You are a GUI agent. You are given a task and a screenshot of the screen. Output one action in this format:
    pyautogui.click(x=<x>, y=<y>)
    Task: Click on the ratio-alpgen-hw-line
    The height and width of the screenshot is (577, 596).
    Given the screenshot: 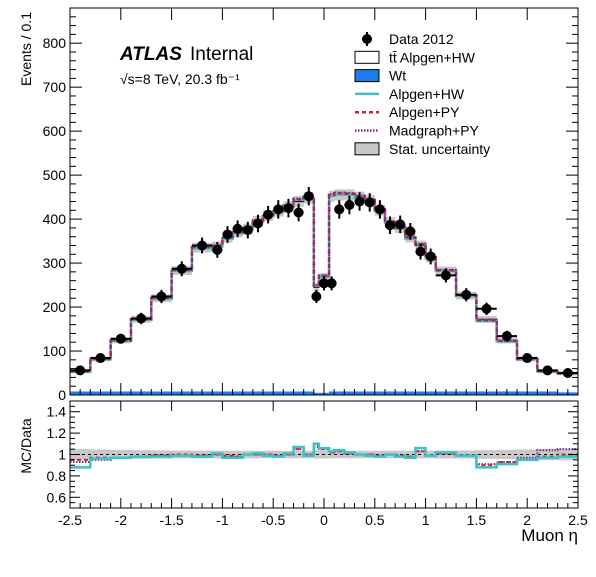 What is the action you would take?
    pyautogui.click(x=324, y=455)
    